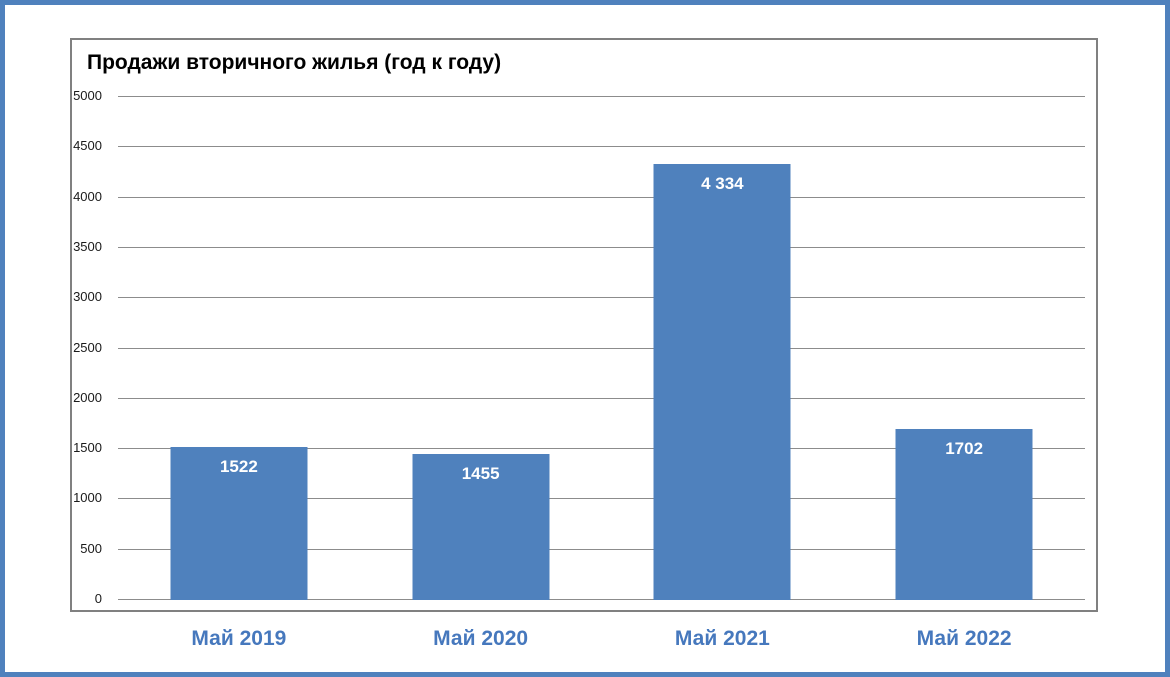  What do you see at coordinates (239, 638) in the screenshot?
I see `x-axis-label: Май 2019` at bounding box center [239, 638].